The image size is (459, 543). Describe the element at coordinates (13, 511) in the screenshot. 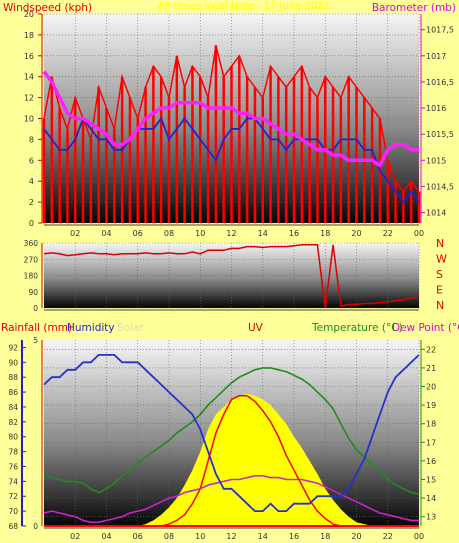

I see `humidity-tick-label: 70` at that location.